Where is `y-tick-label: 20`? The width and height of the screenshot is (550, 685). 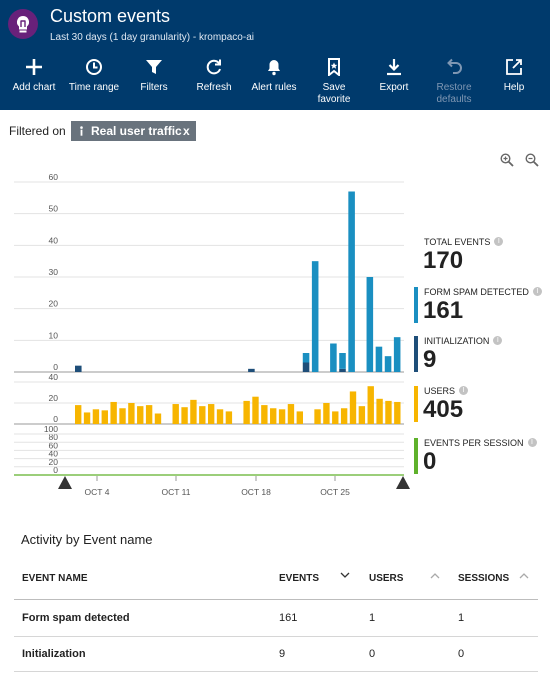
y-tick-label: 20 is located at coordinates (54, 304).